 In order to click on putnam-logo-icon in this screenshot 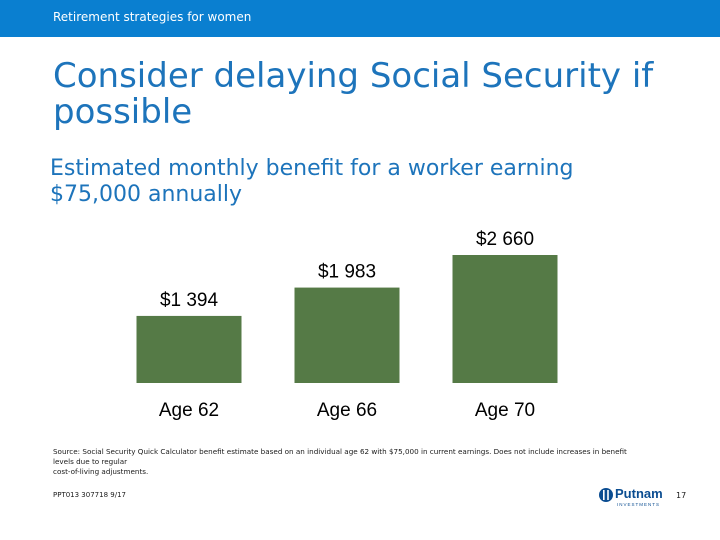, I will do `click(606, 495)`.